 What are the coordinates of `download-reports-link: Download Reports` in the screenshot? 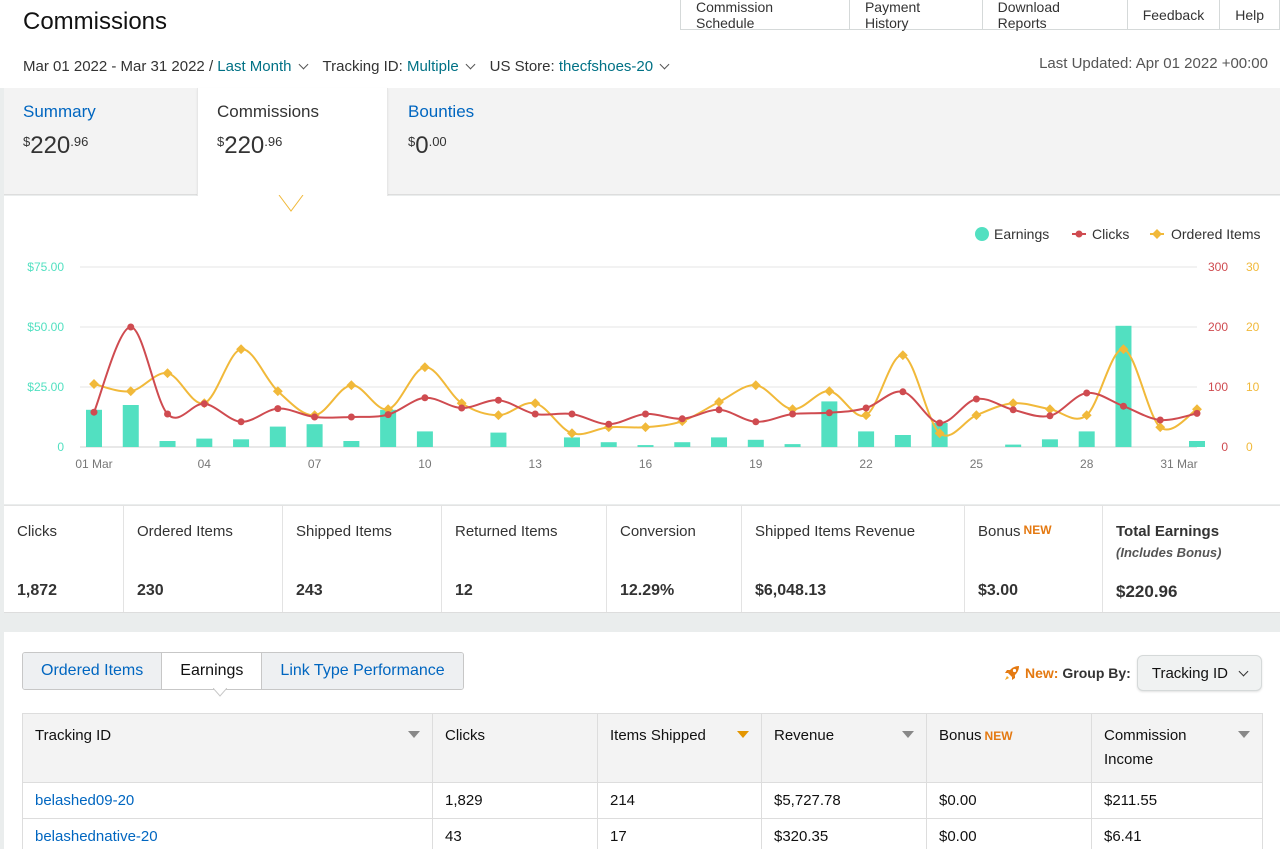 It's located at (1055, 15).